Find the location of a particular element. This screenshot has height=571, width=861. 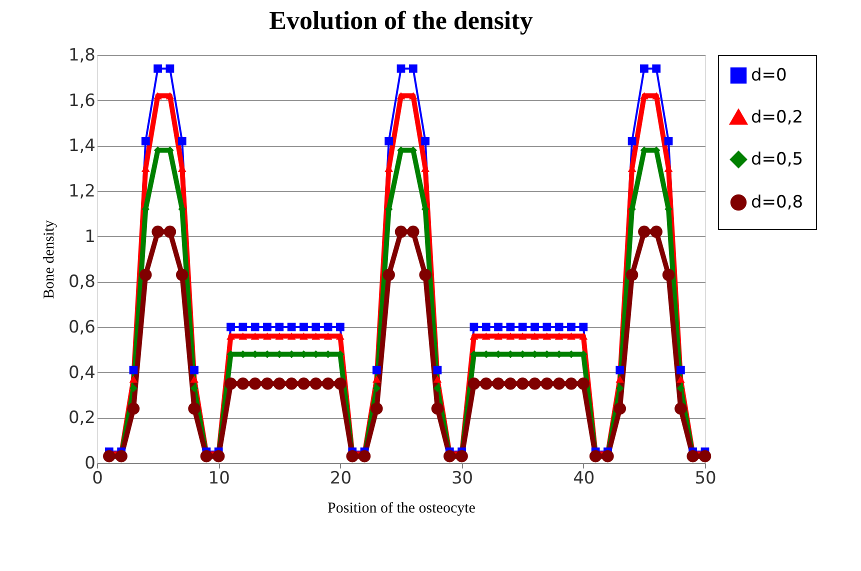

y-tick-label: 0,6 is located at coordinates (82, 328).